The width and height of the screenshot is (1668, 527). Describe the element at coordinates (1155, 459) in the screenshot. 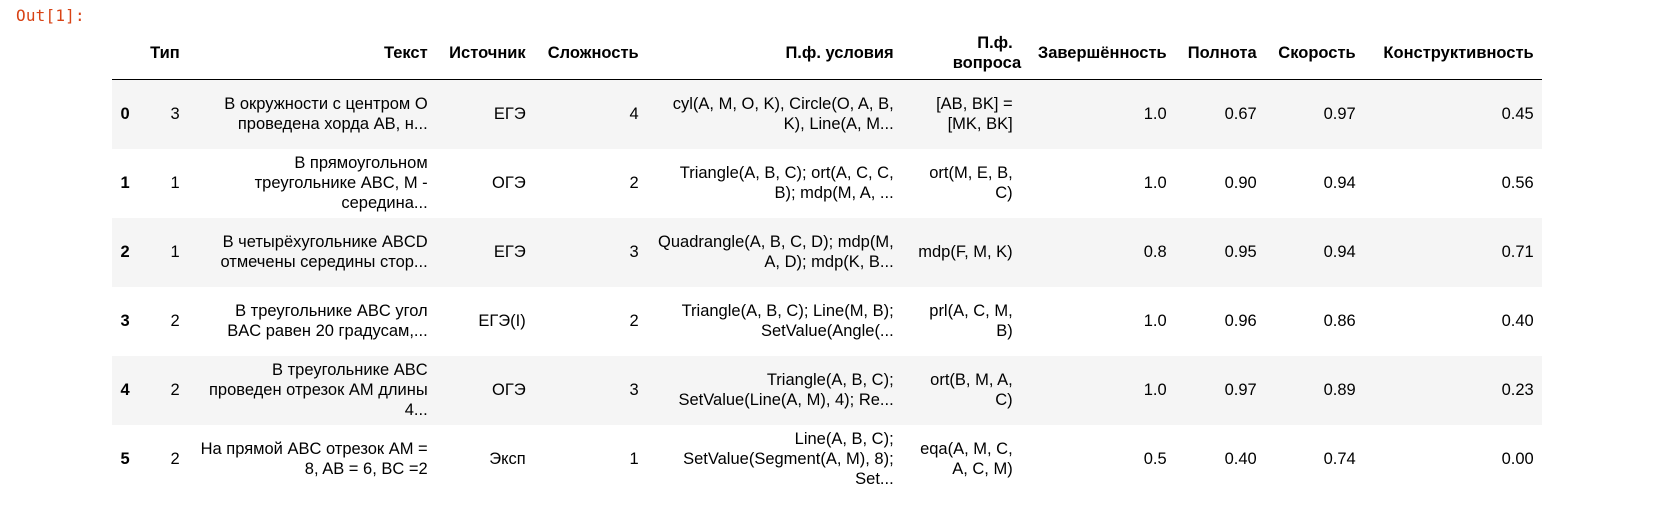

I see `cell-completeness: 0.5` at that location.